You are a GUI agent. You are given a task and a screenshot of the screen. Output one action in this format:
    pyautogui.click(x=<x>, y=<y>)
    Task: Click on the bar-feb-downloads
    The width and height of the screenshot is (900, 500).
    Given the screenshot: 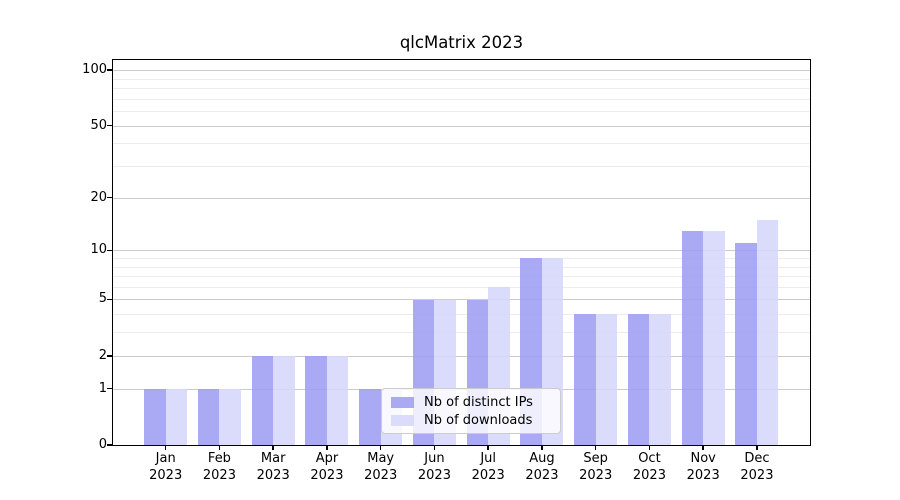 What is the action you would take?
    pyautogui.click(x=230, y=416)
    